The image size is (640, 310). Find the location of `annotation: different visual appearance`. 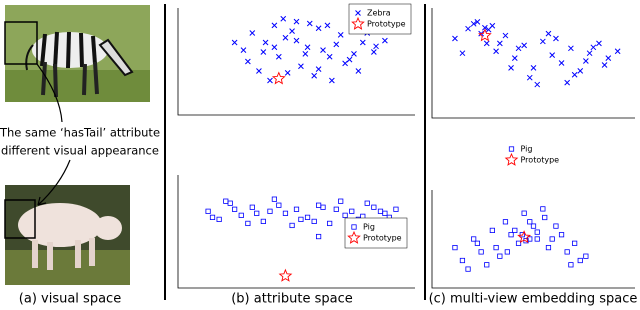

annotation: different visual appearance is located at coordinates (80, 151).